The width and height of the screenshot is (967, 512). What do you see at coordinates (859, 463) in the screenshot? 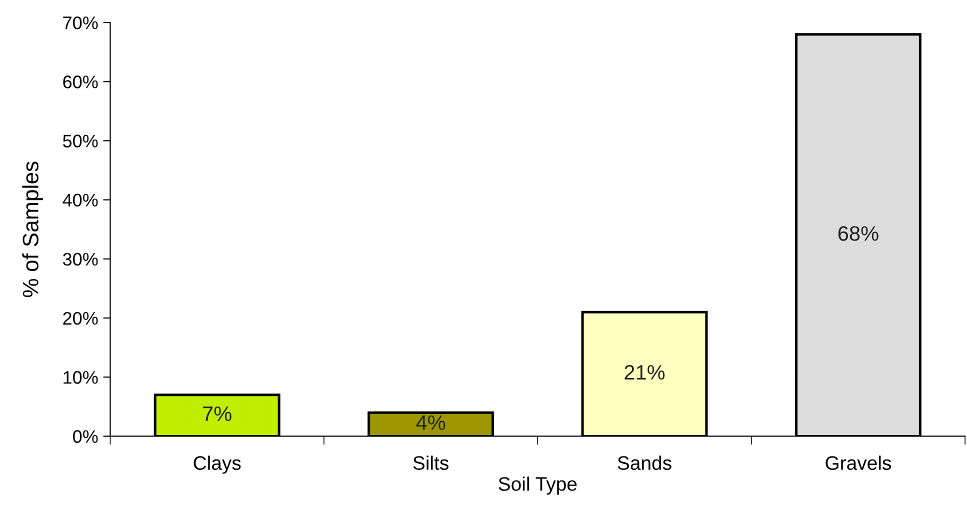
I see `x-tick-label: Gravels` at bounding box center [859, 463].